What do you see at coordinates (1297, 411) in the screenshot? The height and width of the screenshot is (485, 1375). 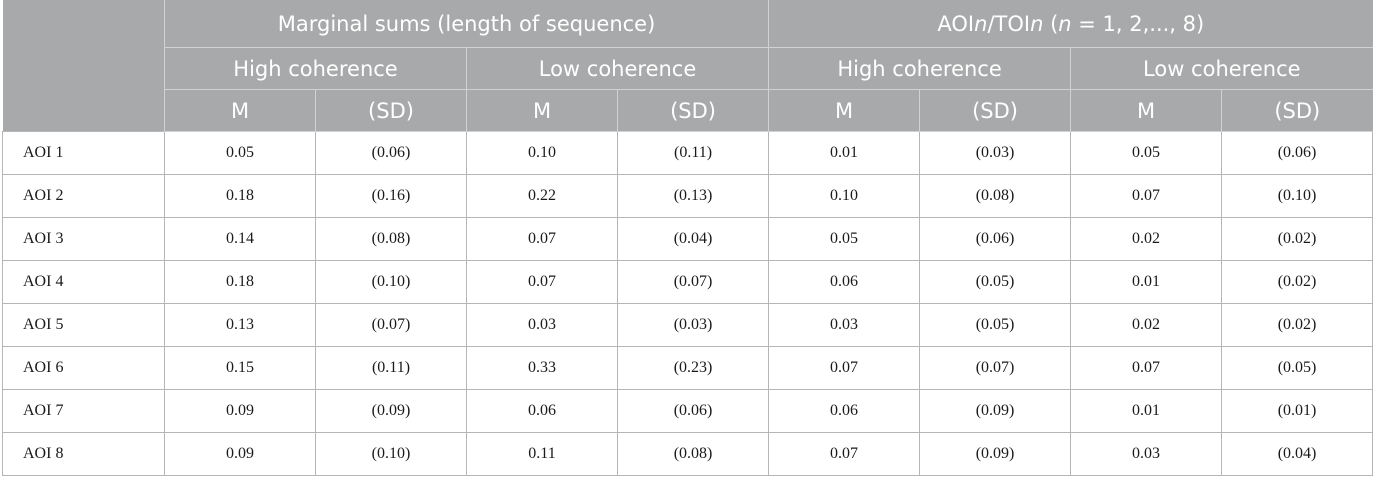 I see `sd-cell: (0.01)` at bounding box center [1297, 411].